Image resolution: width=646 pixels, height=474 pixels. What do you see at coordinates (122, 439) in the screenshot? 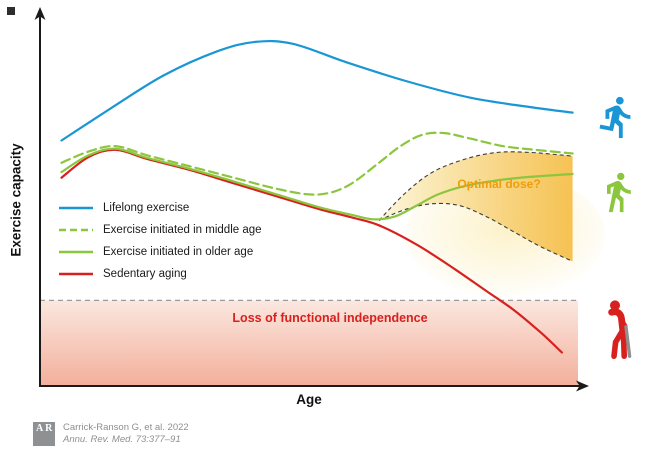
I see `citation-journal: Annu. Rev. Med. 73:377–91` at bounding box center [122, 439].